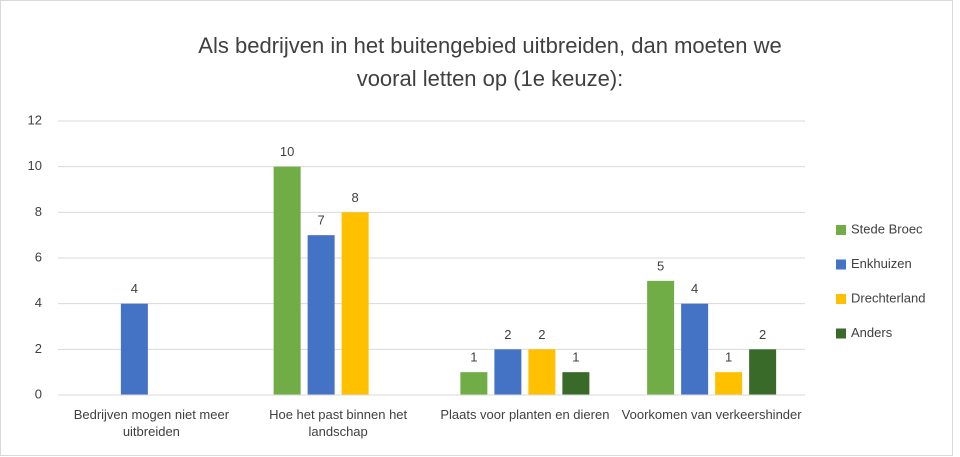 This screenshot has width=960, height=457. Describe the element at coordinates (151, 423) in the screenshot. I see `x-tick-label: Bedrijven mogen niet meer uitbreiden` at that location.